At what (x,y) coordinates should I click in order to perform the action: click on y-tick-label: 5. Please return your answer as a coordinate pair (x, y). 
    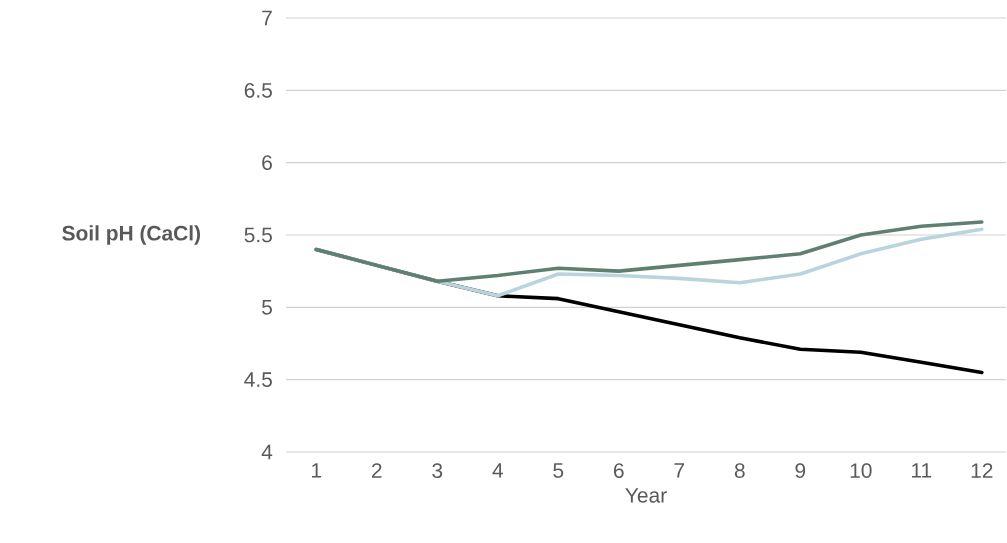
    Looking at the image, I should click on (267, 307).